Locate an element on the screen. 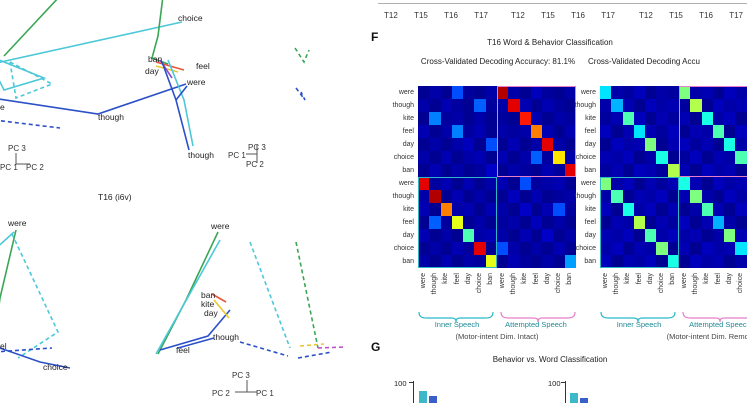 This screenshot has width=747, height=403. heatmap-row-label: choice is located at coordinates (403, 248).